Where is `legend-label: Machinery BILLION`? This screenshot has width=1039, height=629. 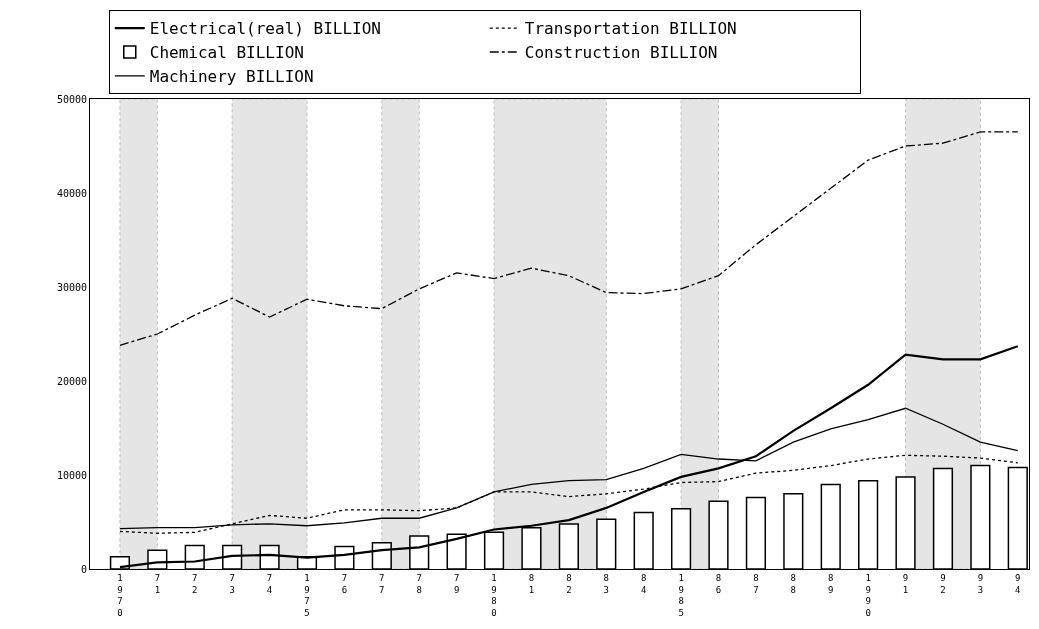 legend-label: Machinery BILLION is located at coordinates (231, 77).